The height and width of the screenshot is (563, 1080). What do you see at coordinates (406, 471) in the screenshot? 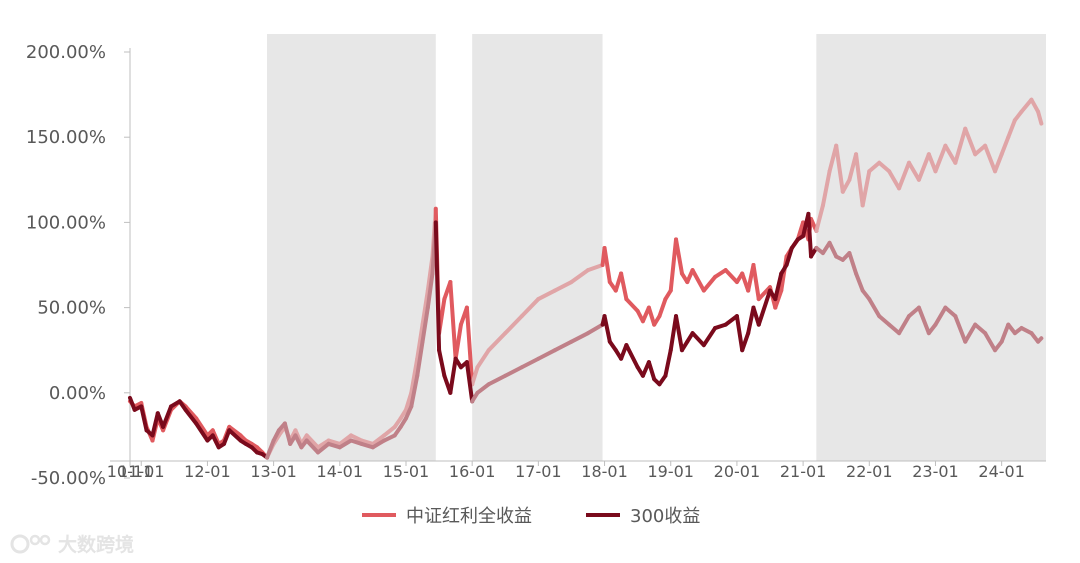
I see `x-tick-label: 15-01` at bounding box center [406, 471].